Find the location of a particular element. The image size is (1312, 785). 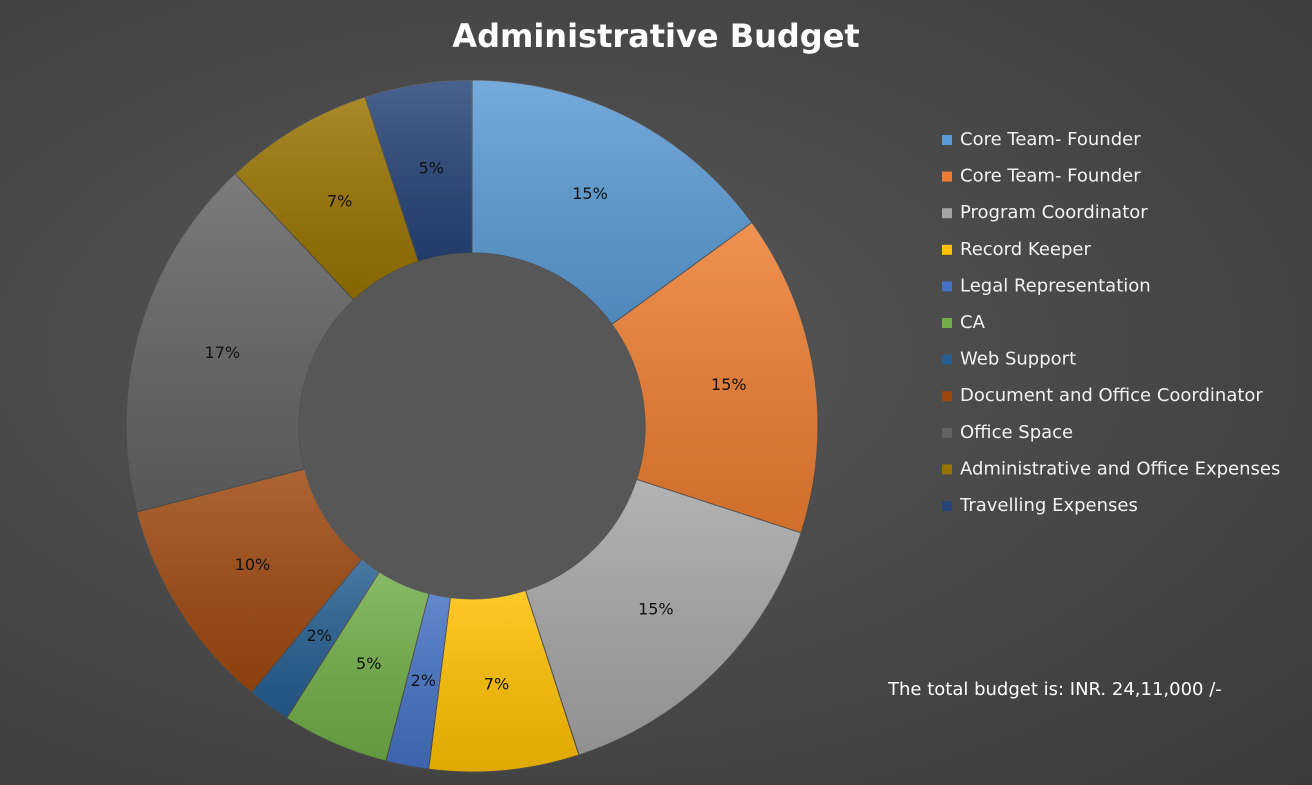

slice-label-2: 15% is located at coordinates (729, 384).